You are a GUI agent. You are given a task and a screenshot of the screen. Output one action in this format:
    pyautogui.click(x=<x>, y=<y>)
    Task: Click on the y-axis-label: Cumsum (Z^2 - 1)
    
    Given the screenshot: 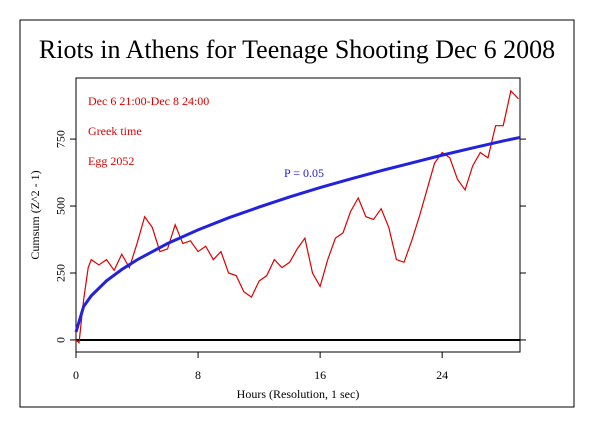 What is the action you would take?
    pyautogui.click(x=35, y=214)
    